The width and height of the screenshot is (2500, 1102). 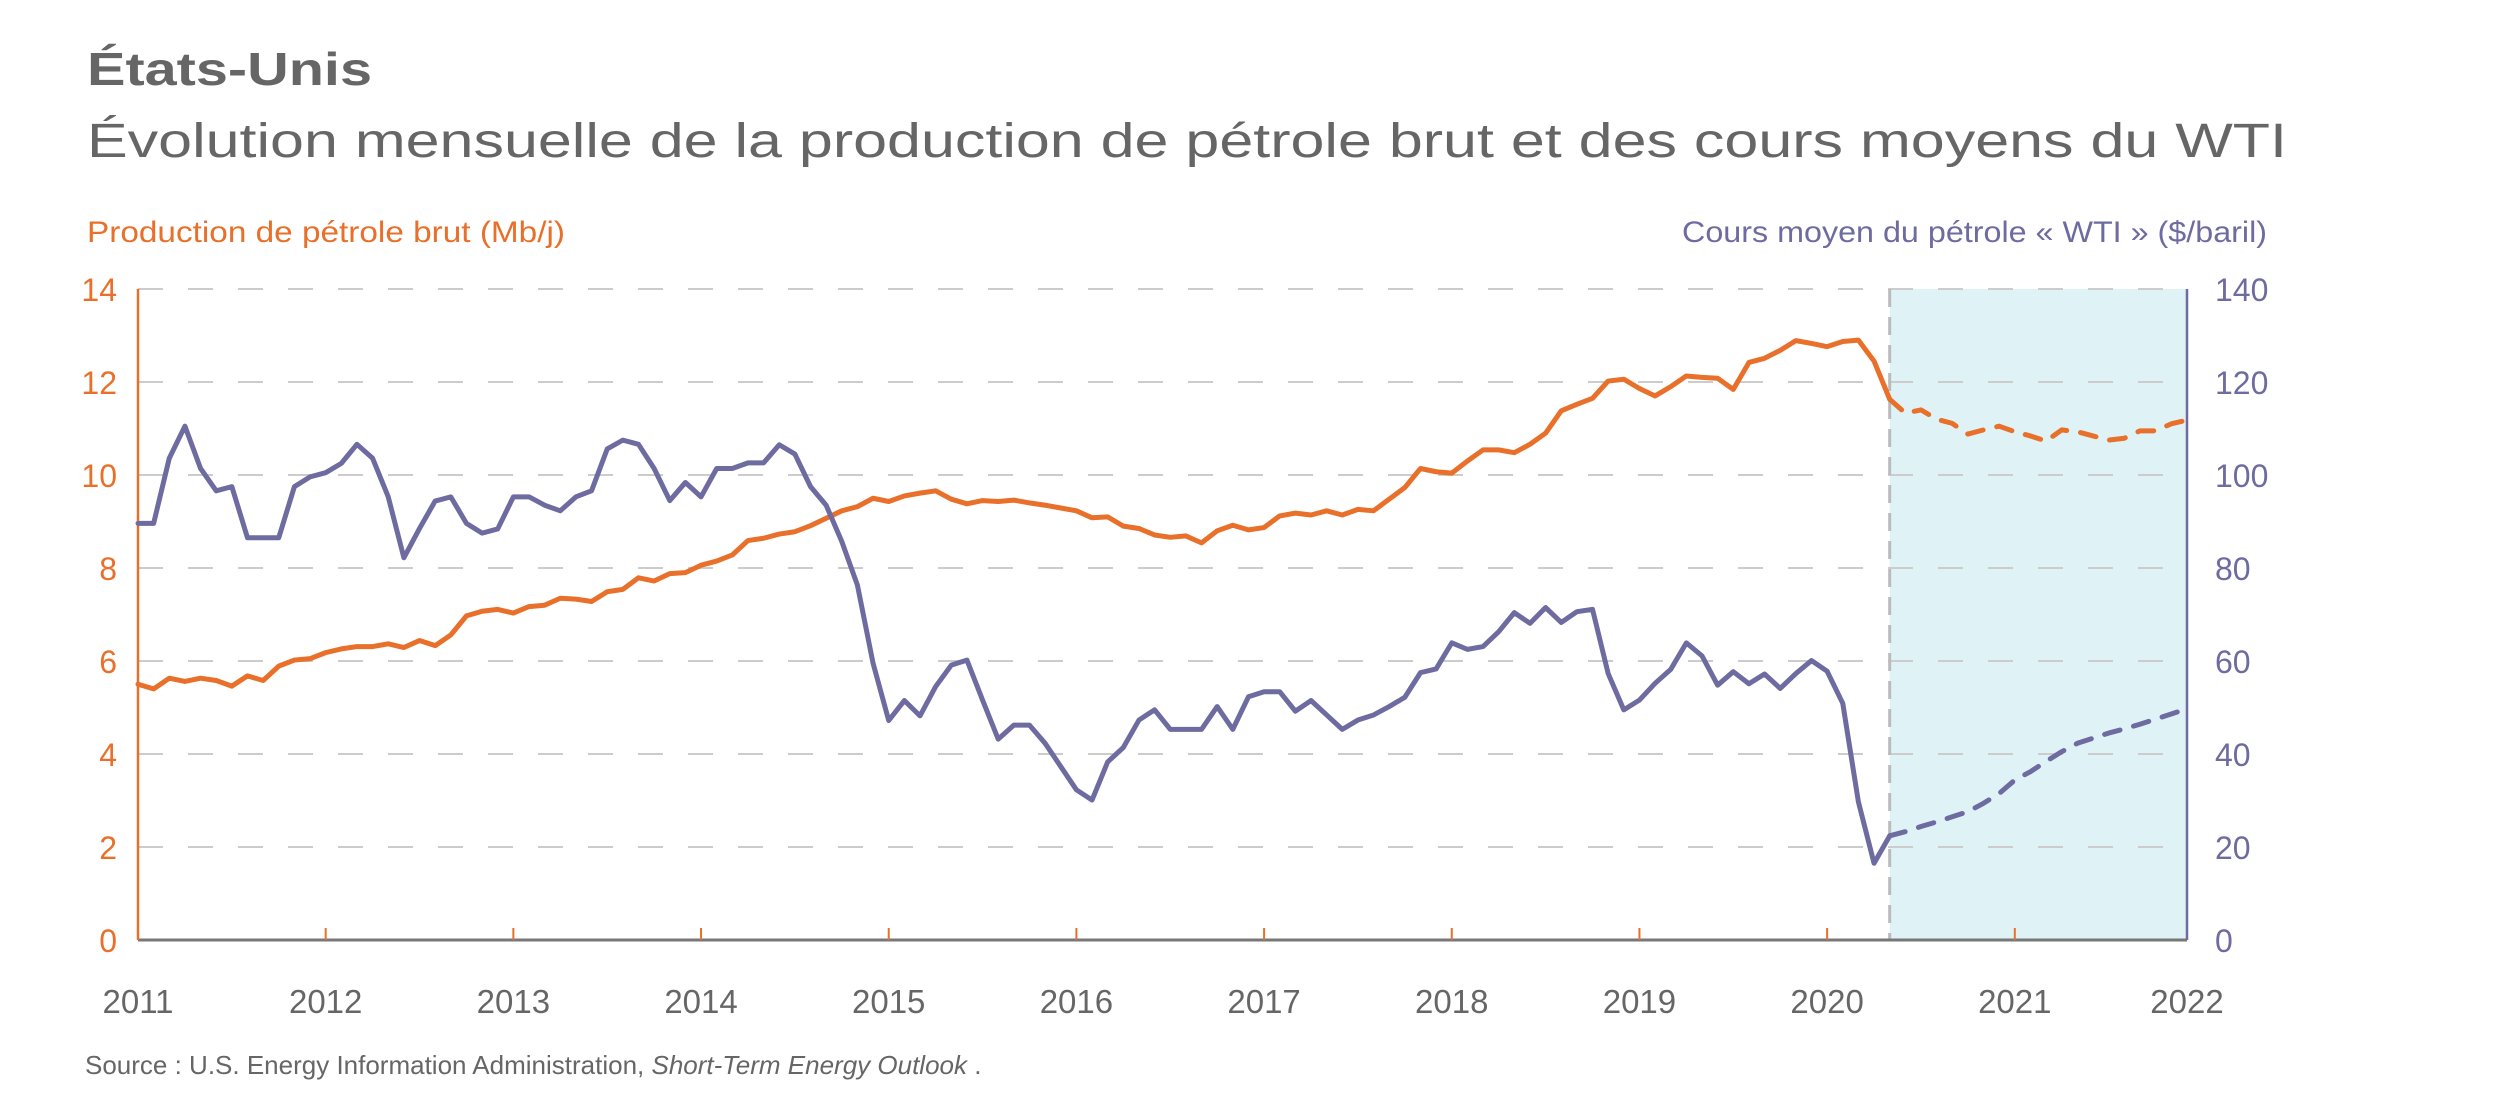 What do you see at coordinates (108, 848) in the screenshot?
I see `left-y-tick-label: 2` at bounding box center [108, 848].